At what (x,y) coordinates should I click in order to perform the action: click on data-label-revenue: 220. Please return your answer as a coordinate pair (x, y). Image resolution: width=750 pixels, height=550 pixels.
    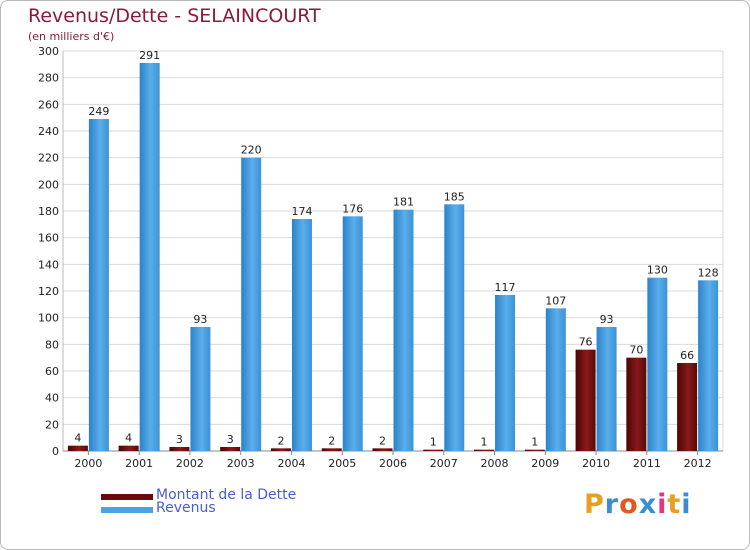
    Looking at the image, I should click on (251, 150).